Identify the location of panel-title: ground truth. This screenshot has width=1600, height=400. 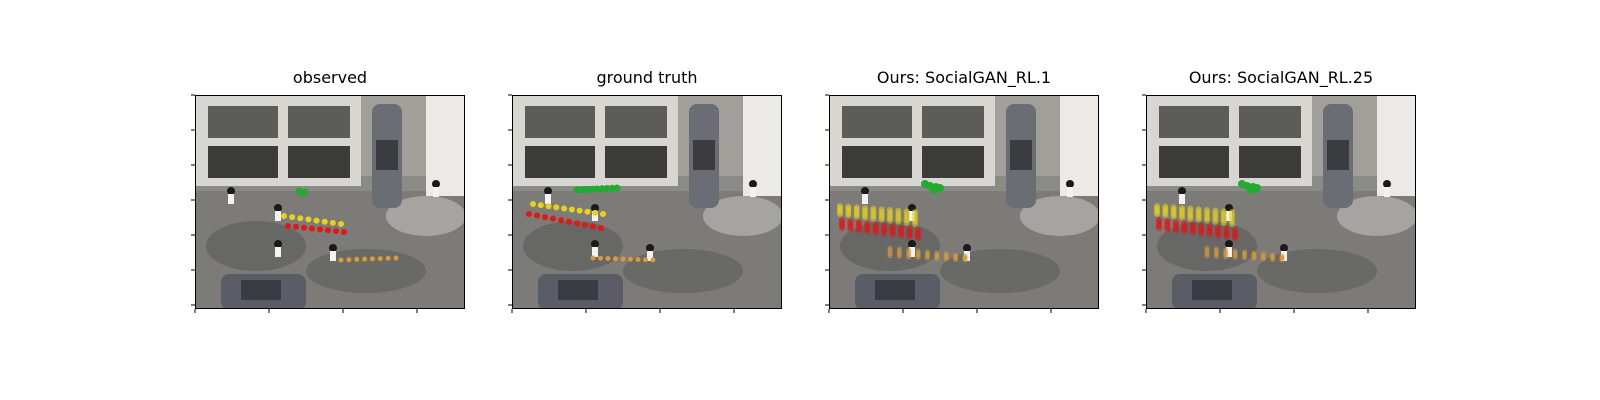
(647, 77).